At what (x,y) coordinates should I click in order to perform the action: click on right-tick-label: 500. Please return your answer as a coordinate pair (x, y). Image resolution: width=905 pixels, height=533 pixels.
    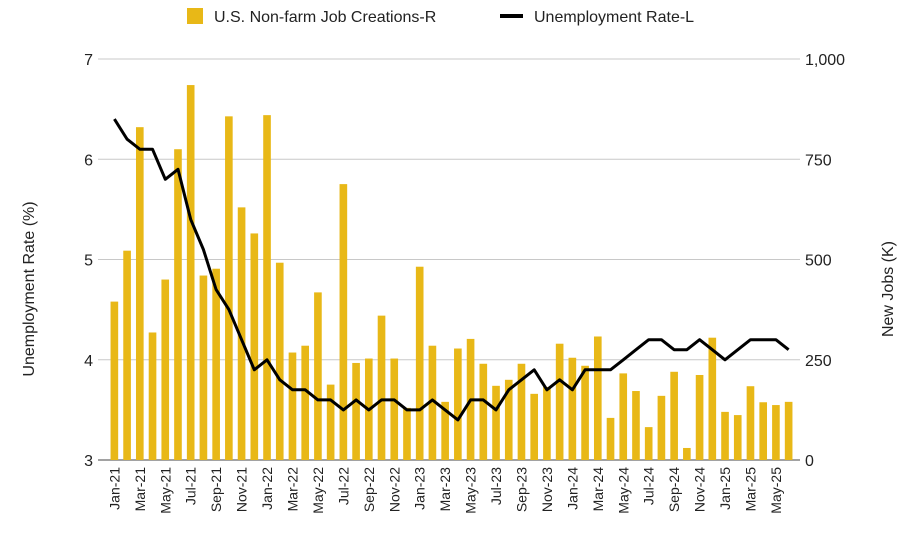
    Looking at the image, I should click on (818, 261).